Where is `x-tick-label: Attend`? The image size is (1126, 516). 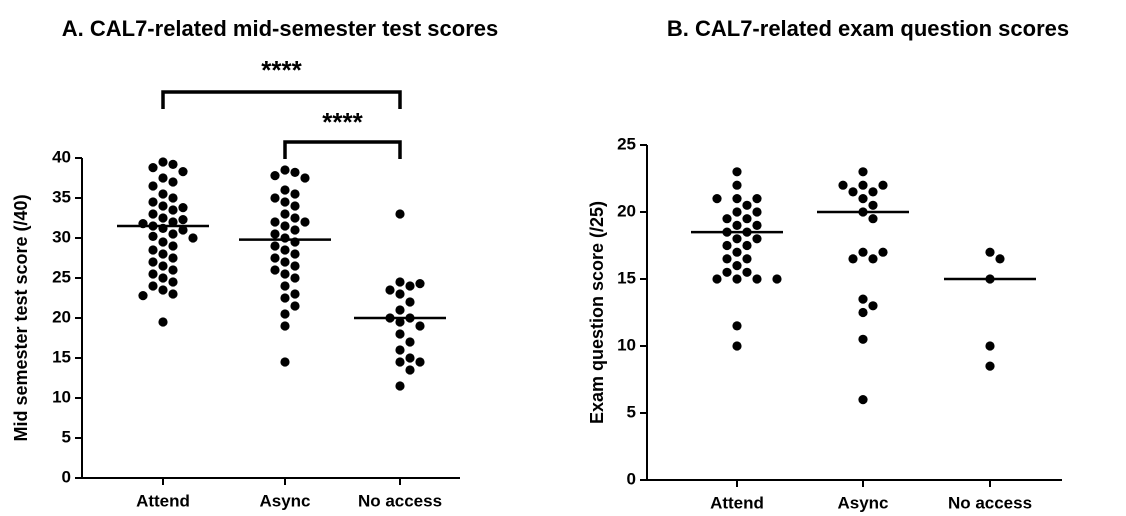
x-tick-label: Attend is located at coordinates (163, 500).